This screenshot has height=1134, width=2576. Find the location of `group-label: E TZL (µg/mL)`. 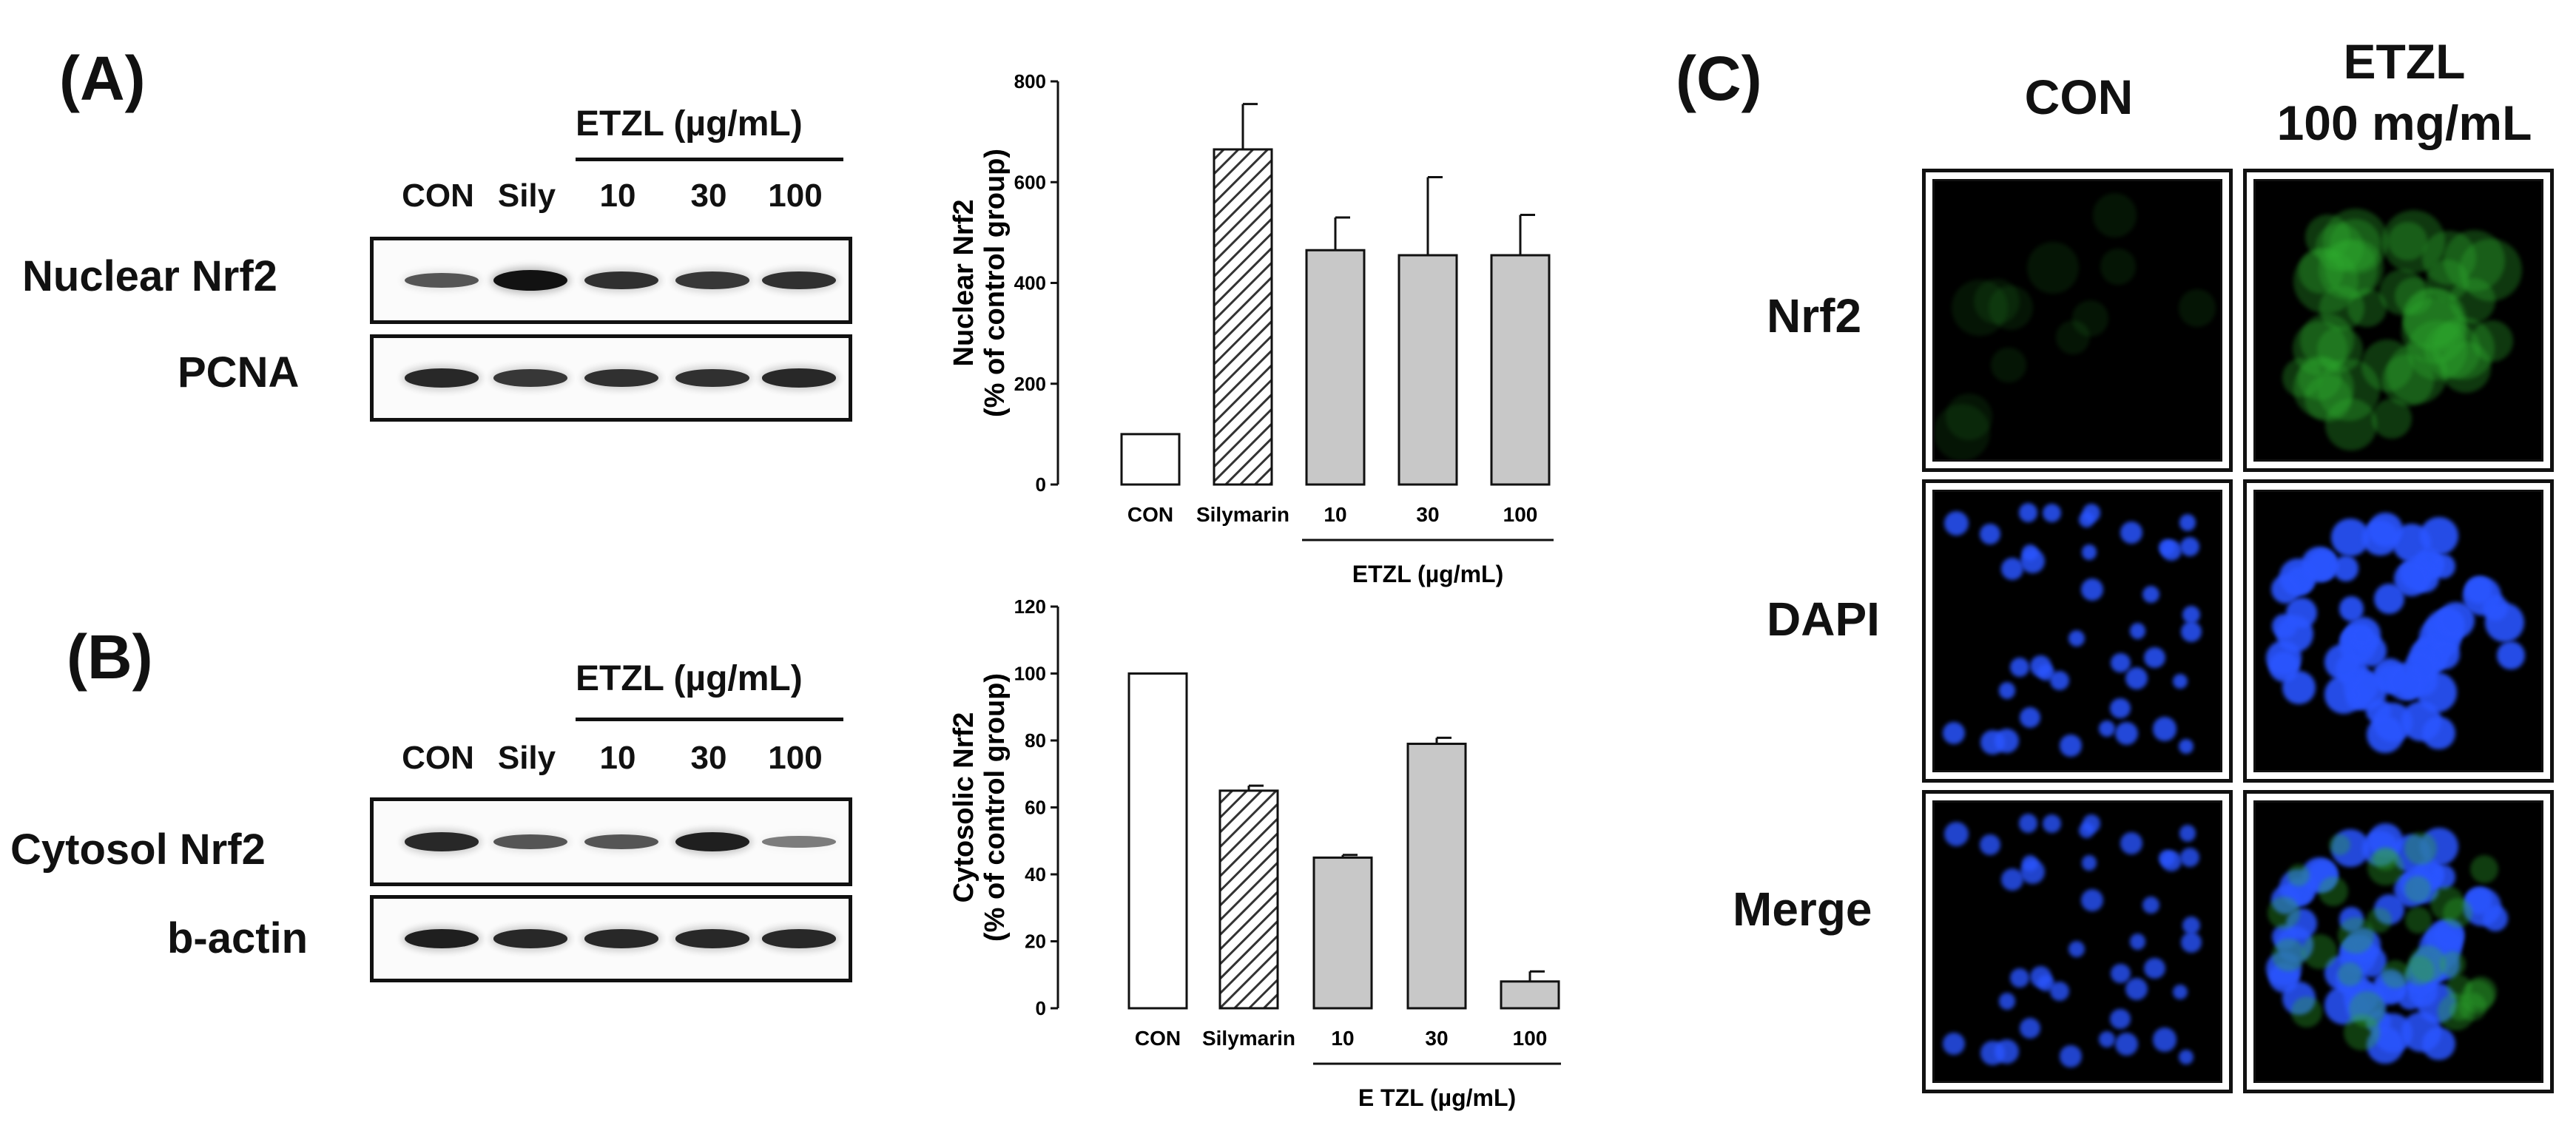

group-label: E TZL (µg/mL) is located at coordinates (1437, 1097).